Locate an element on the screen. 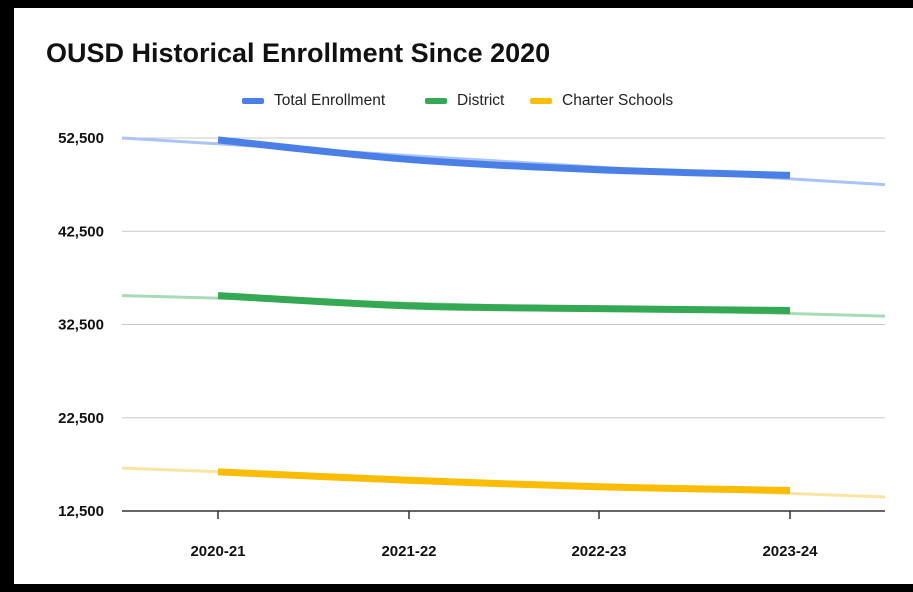 This screenshot has height=592, width=913. y-tick-label: 42,500 is located at coordinates (81, 231).